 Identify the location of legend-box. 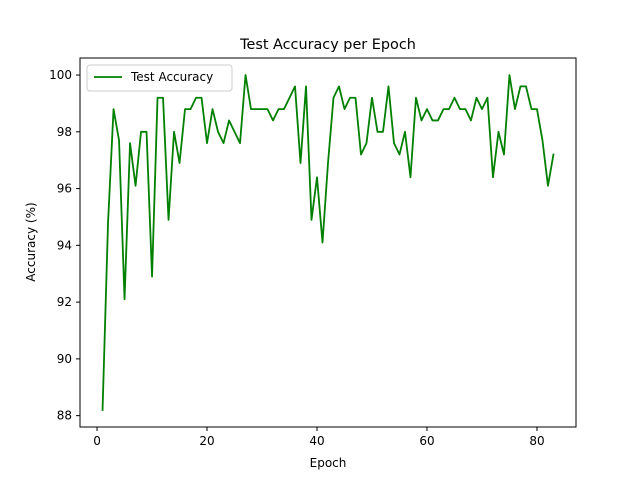
(159, 78).